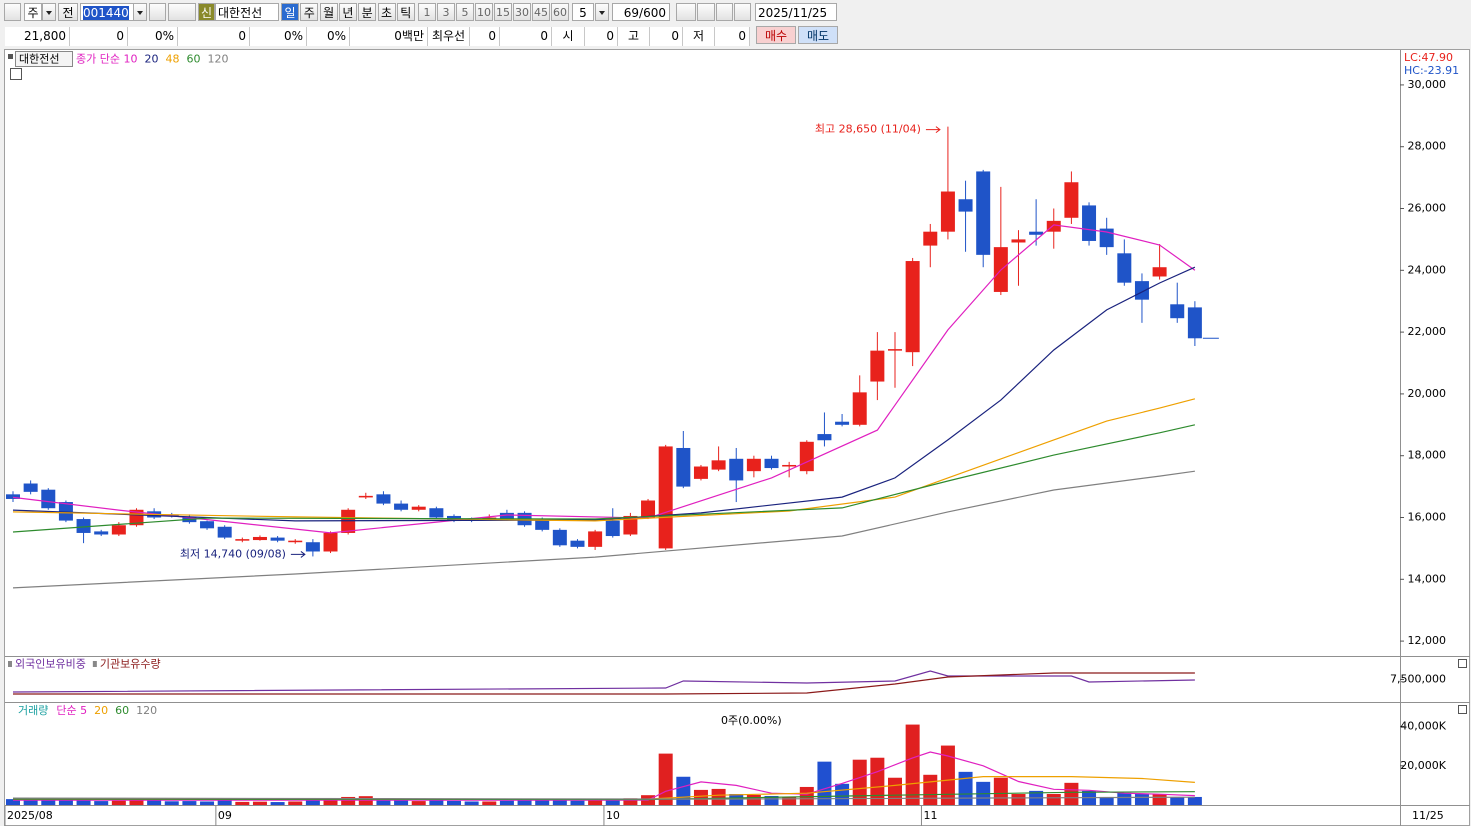 This screenshot has width=1471, height=826. What do you see at coordinates (367, 12) in the screenshot?
I see `interval-button: 분` at bounding box center [367, 12].